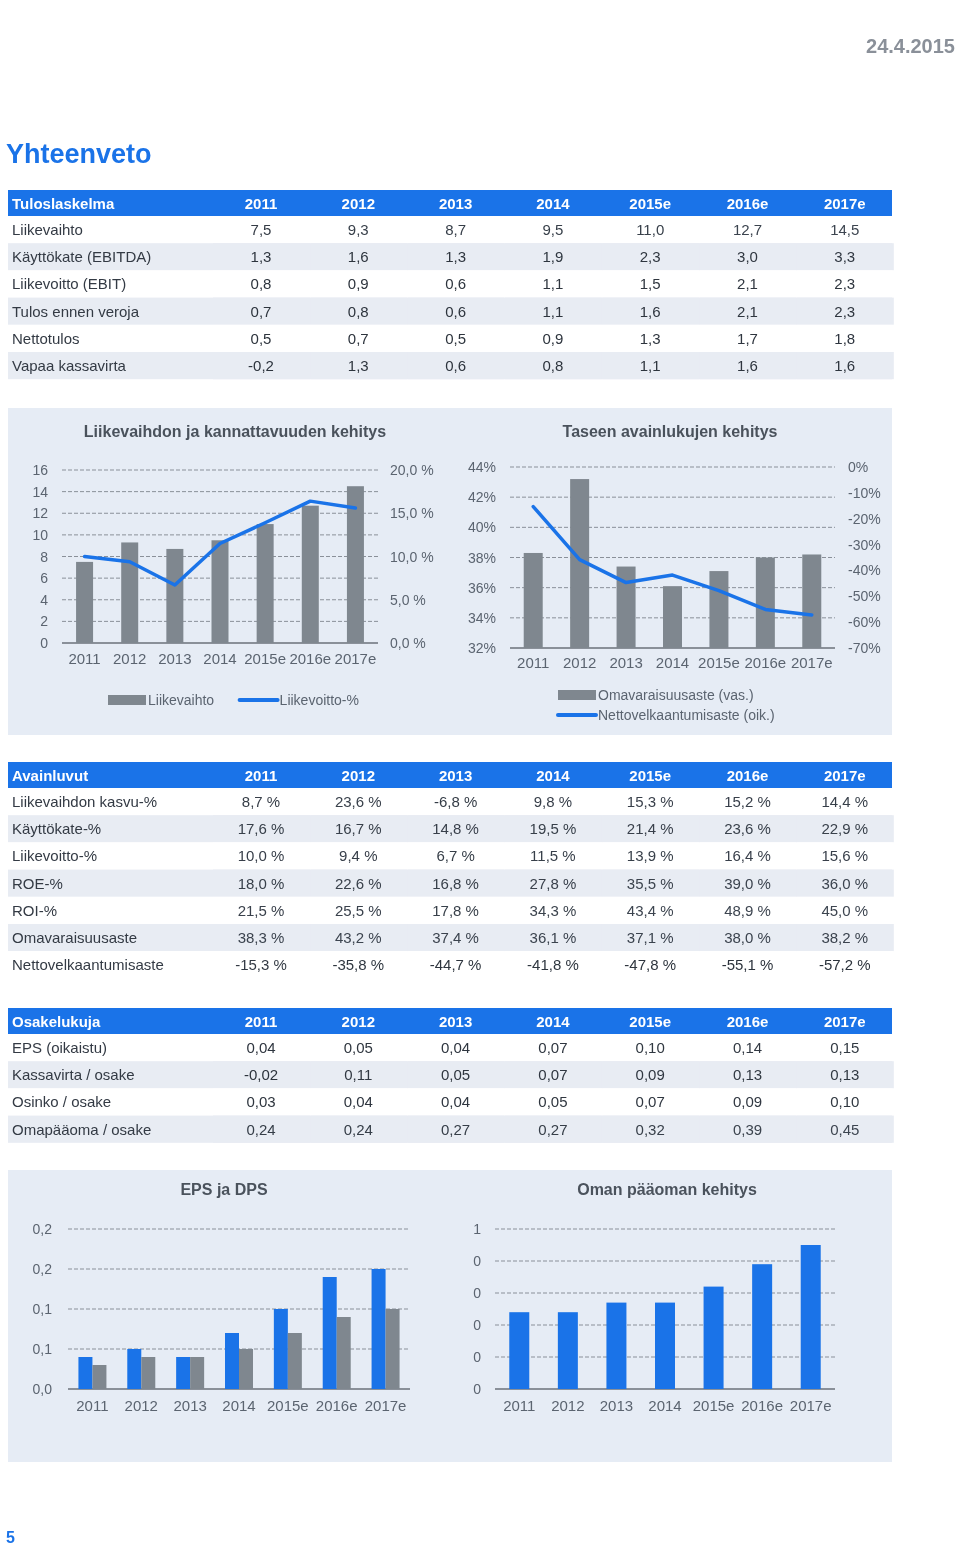  Describe the element at coordinates (481, 557) in the screenshot. I see `y-tick-label: 38%` at that location.